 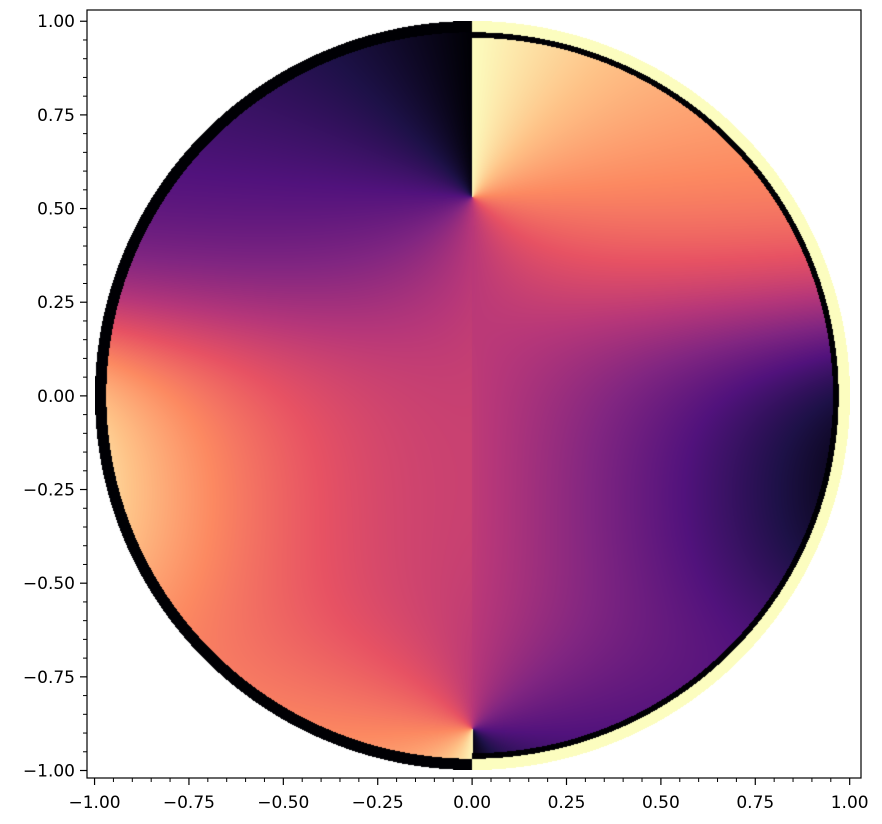 What do you see at coordinates (94, 803) in the screenshot?
I see `x-tick-label: −1.00` at bounding box center [94, 803].